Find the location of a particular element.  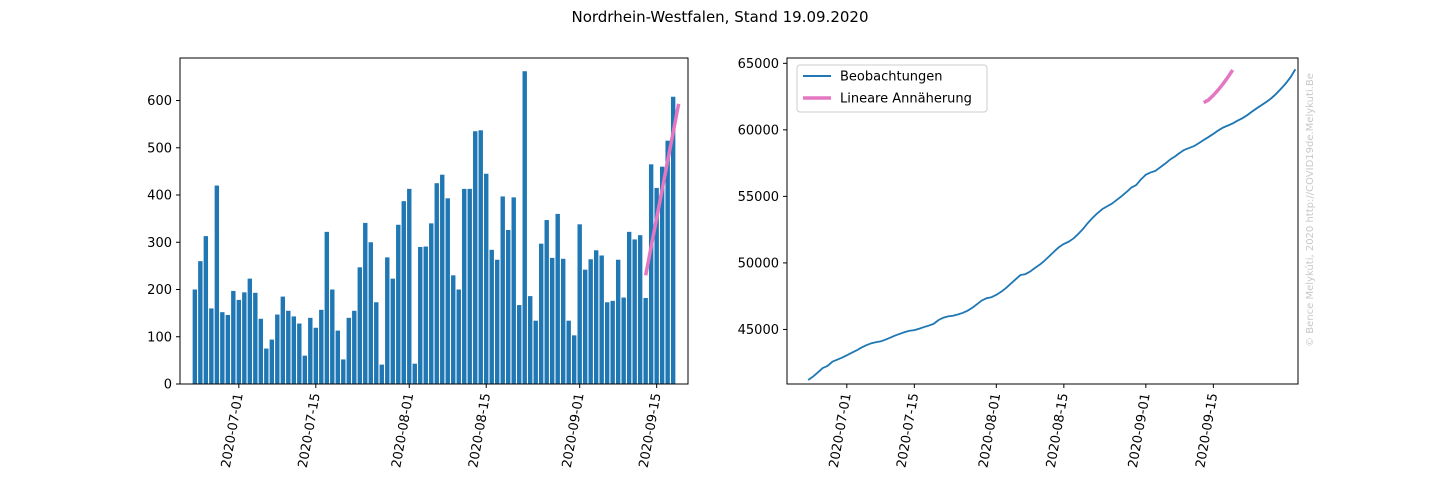

series-line-observed-tail is located at coordinates (1250, 104).